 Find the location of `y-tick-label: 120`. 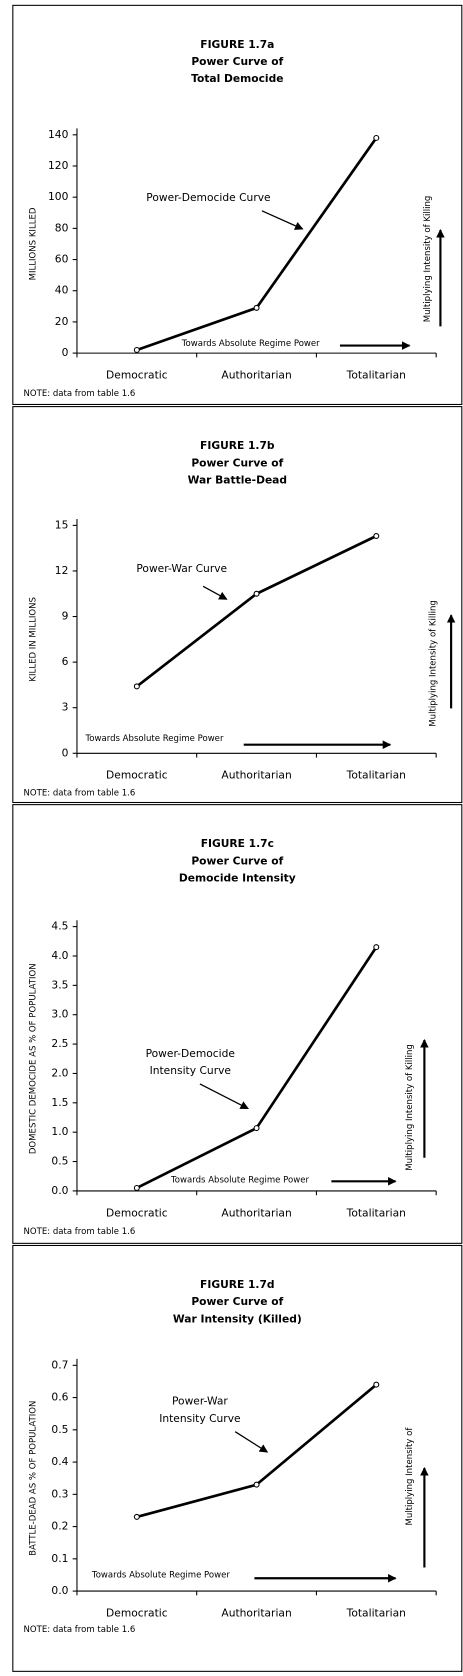

y-tick-label: 120 is located at coordinates (58, 165).